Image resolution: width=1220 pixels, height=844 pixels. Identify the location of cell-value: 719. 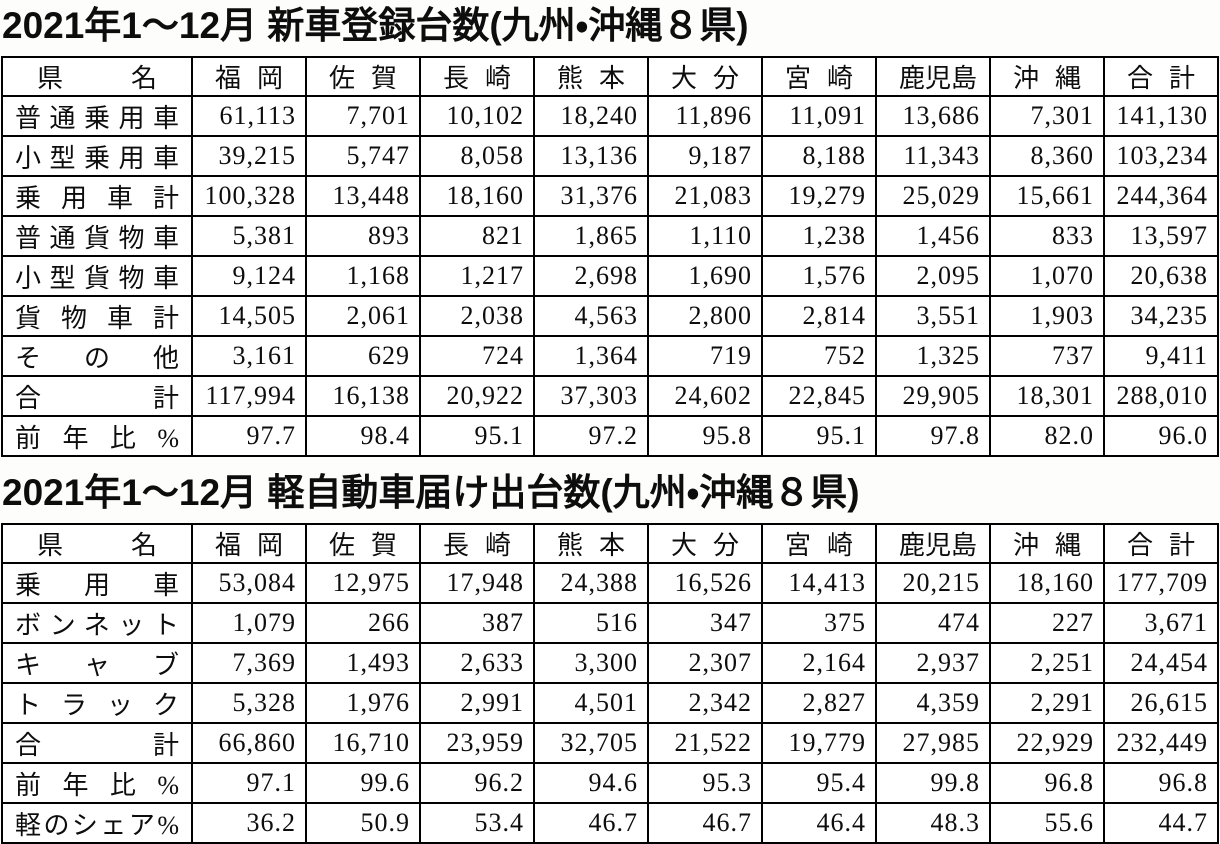
(705, 356).